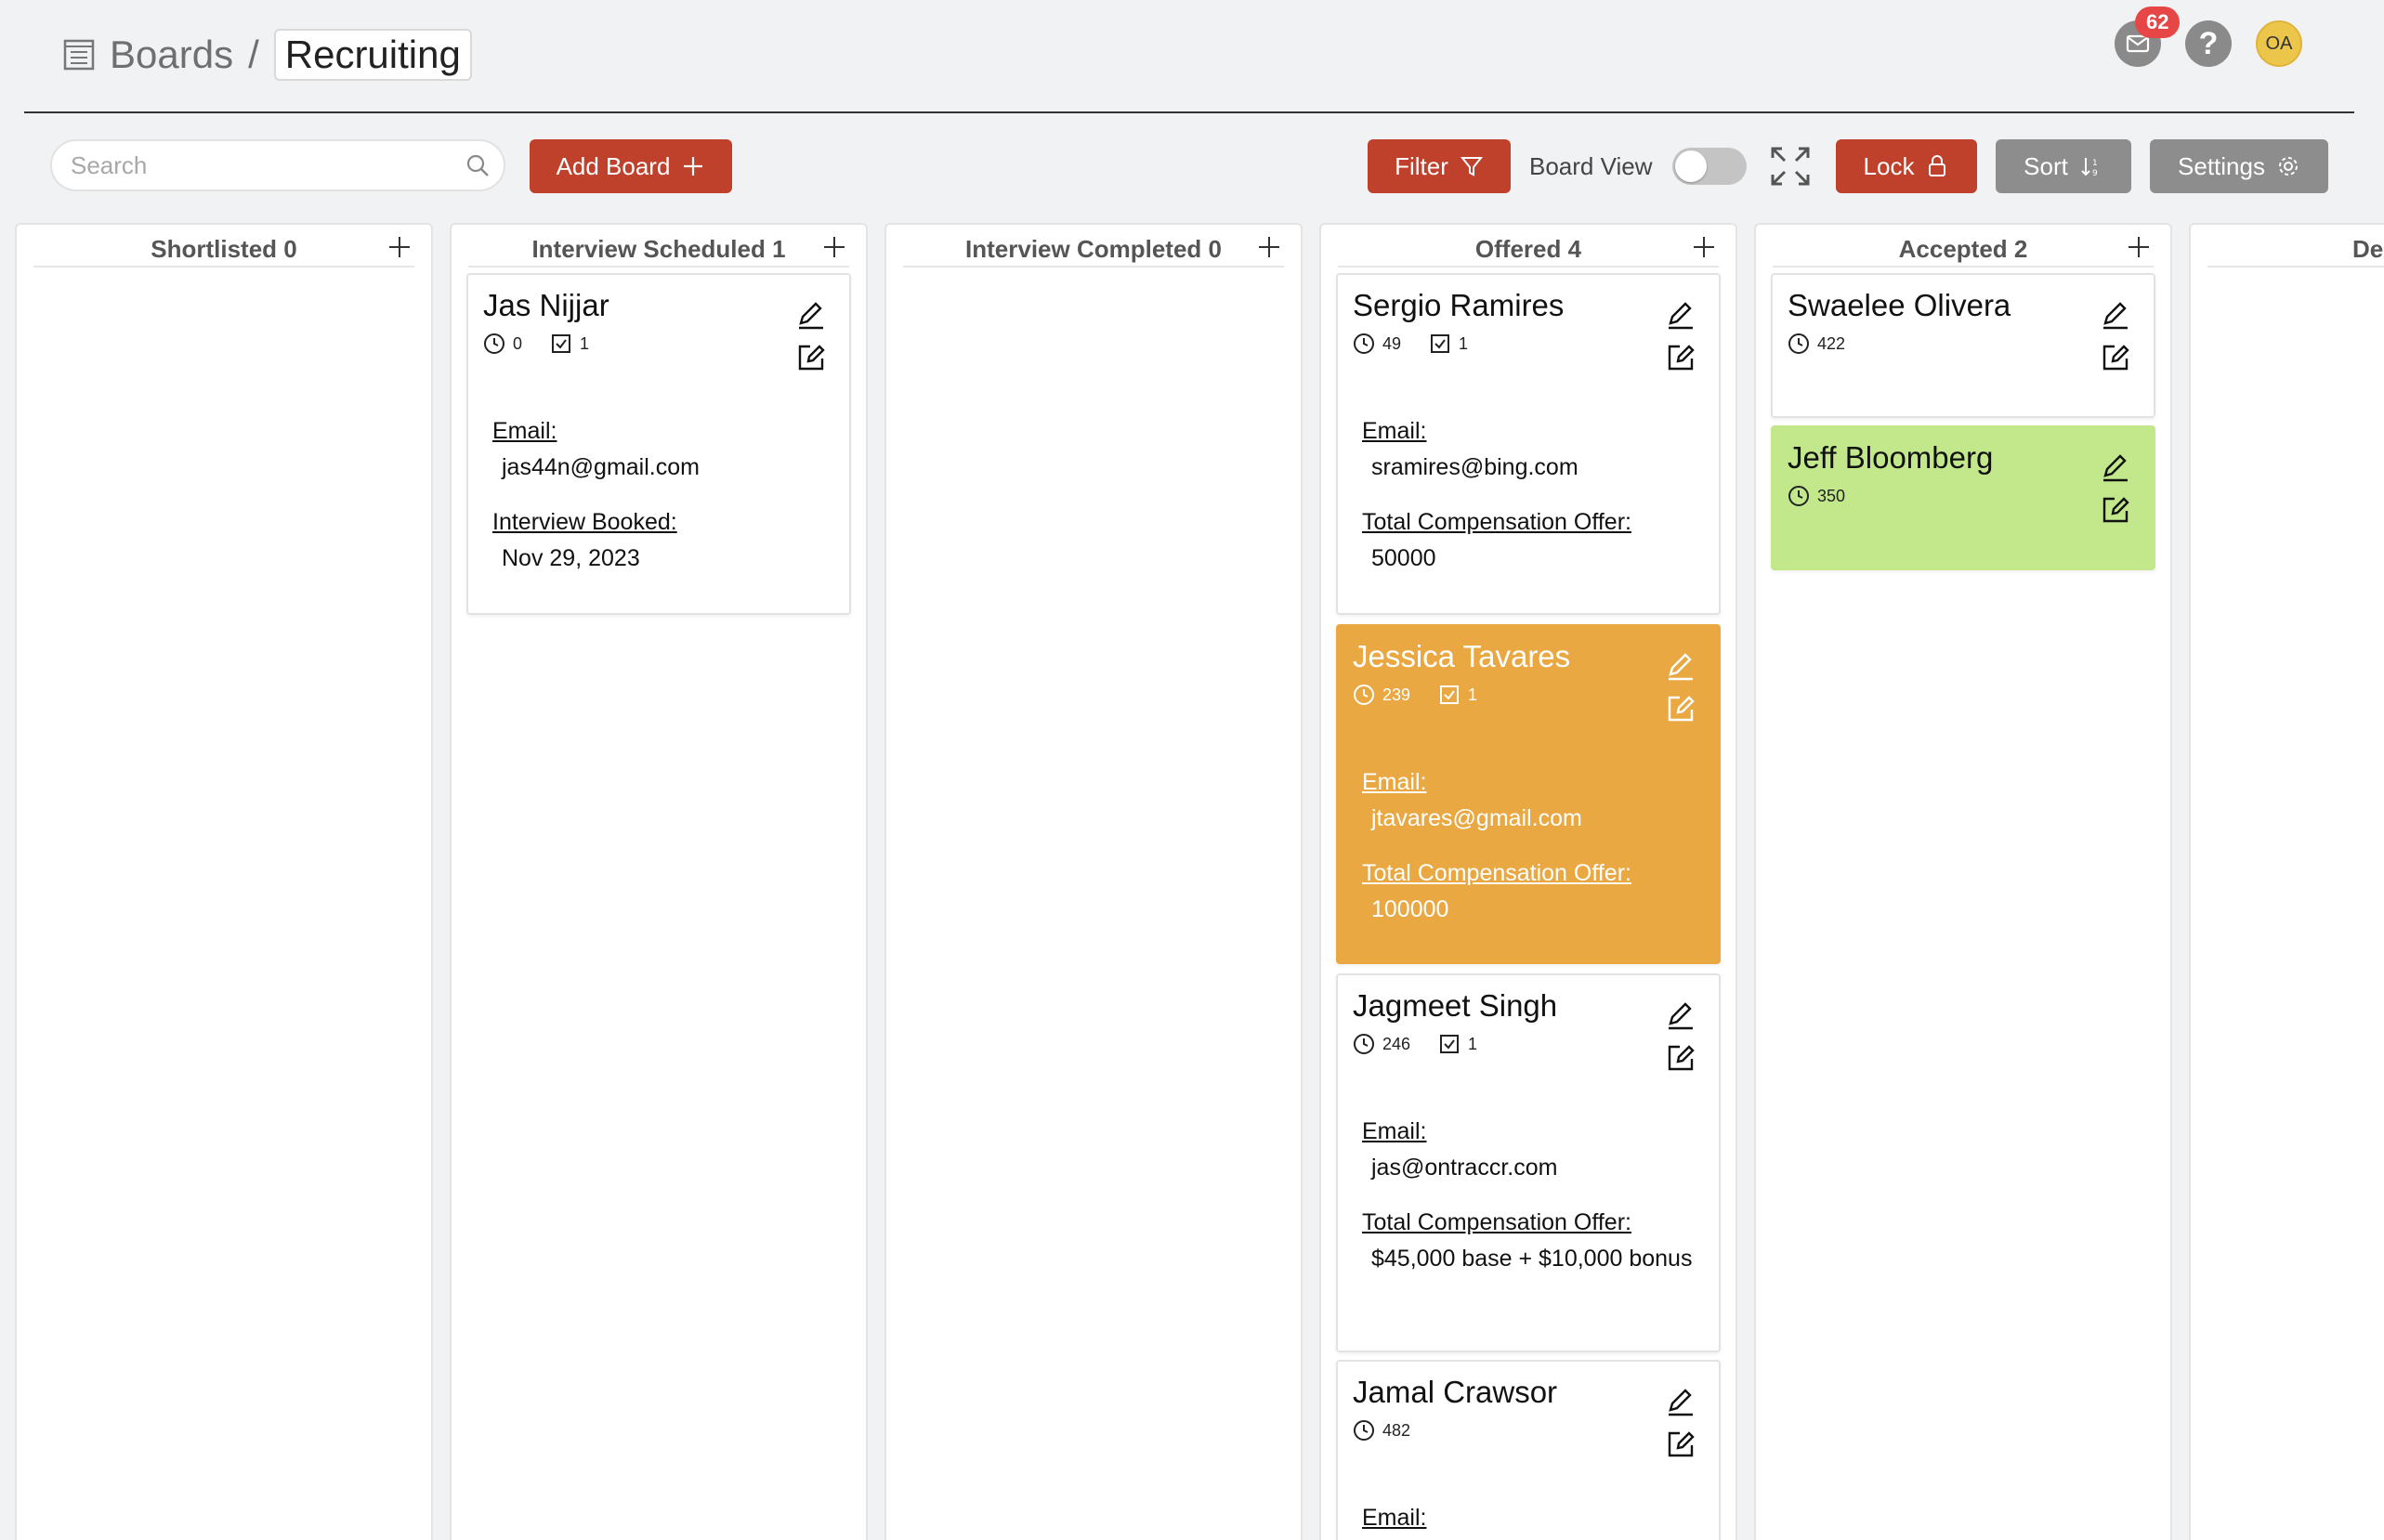 The height and width of the screenshot is (1540, 2384). What do you see at coordinates (2286, 881) in the screenshot?
I see `column-declined-partial: Dec` at bounding box center [2286, 881].